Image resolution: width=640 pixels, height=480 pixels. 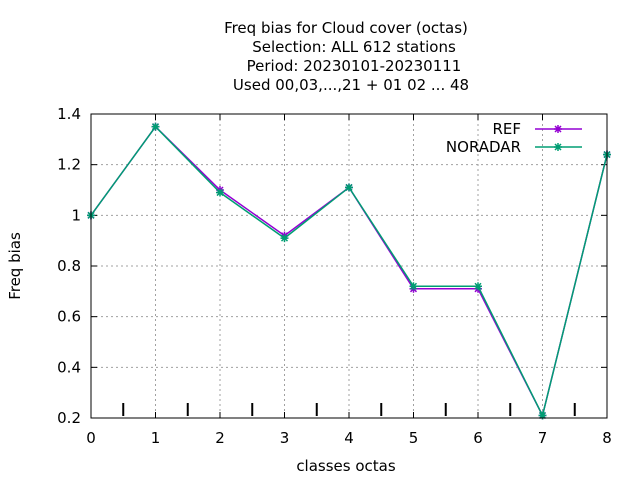 What do you see at coordinates (156, 438) in the screenshot?
I see `x-tick-label: 1` at bounding box center [156, 438].